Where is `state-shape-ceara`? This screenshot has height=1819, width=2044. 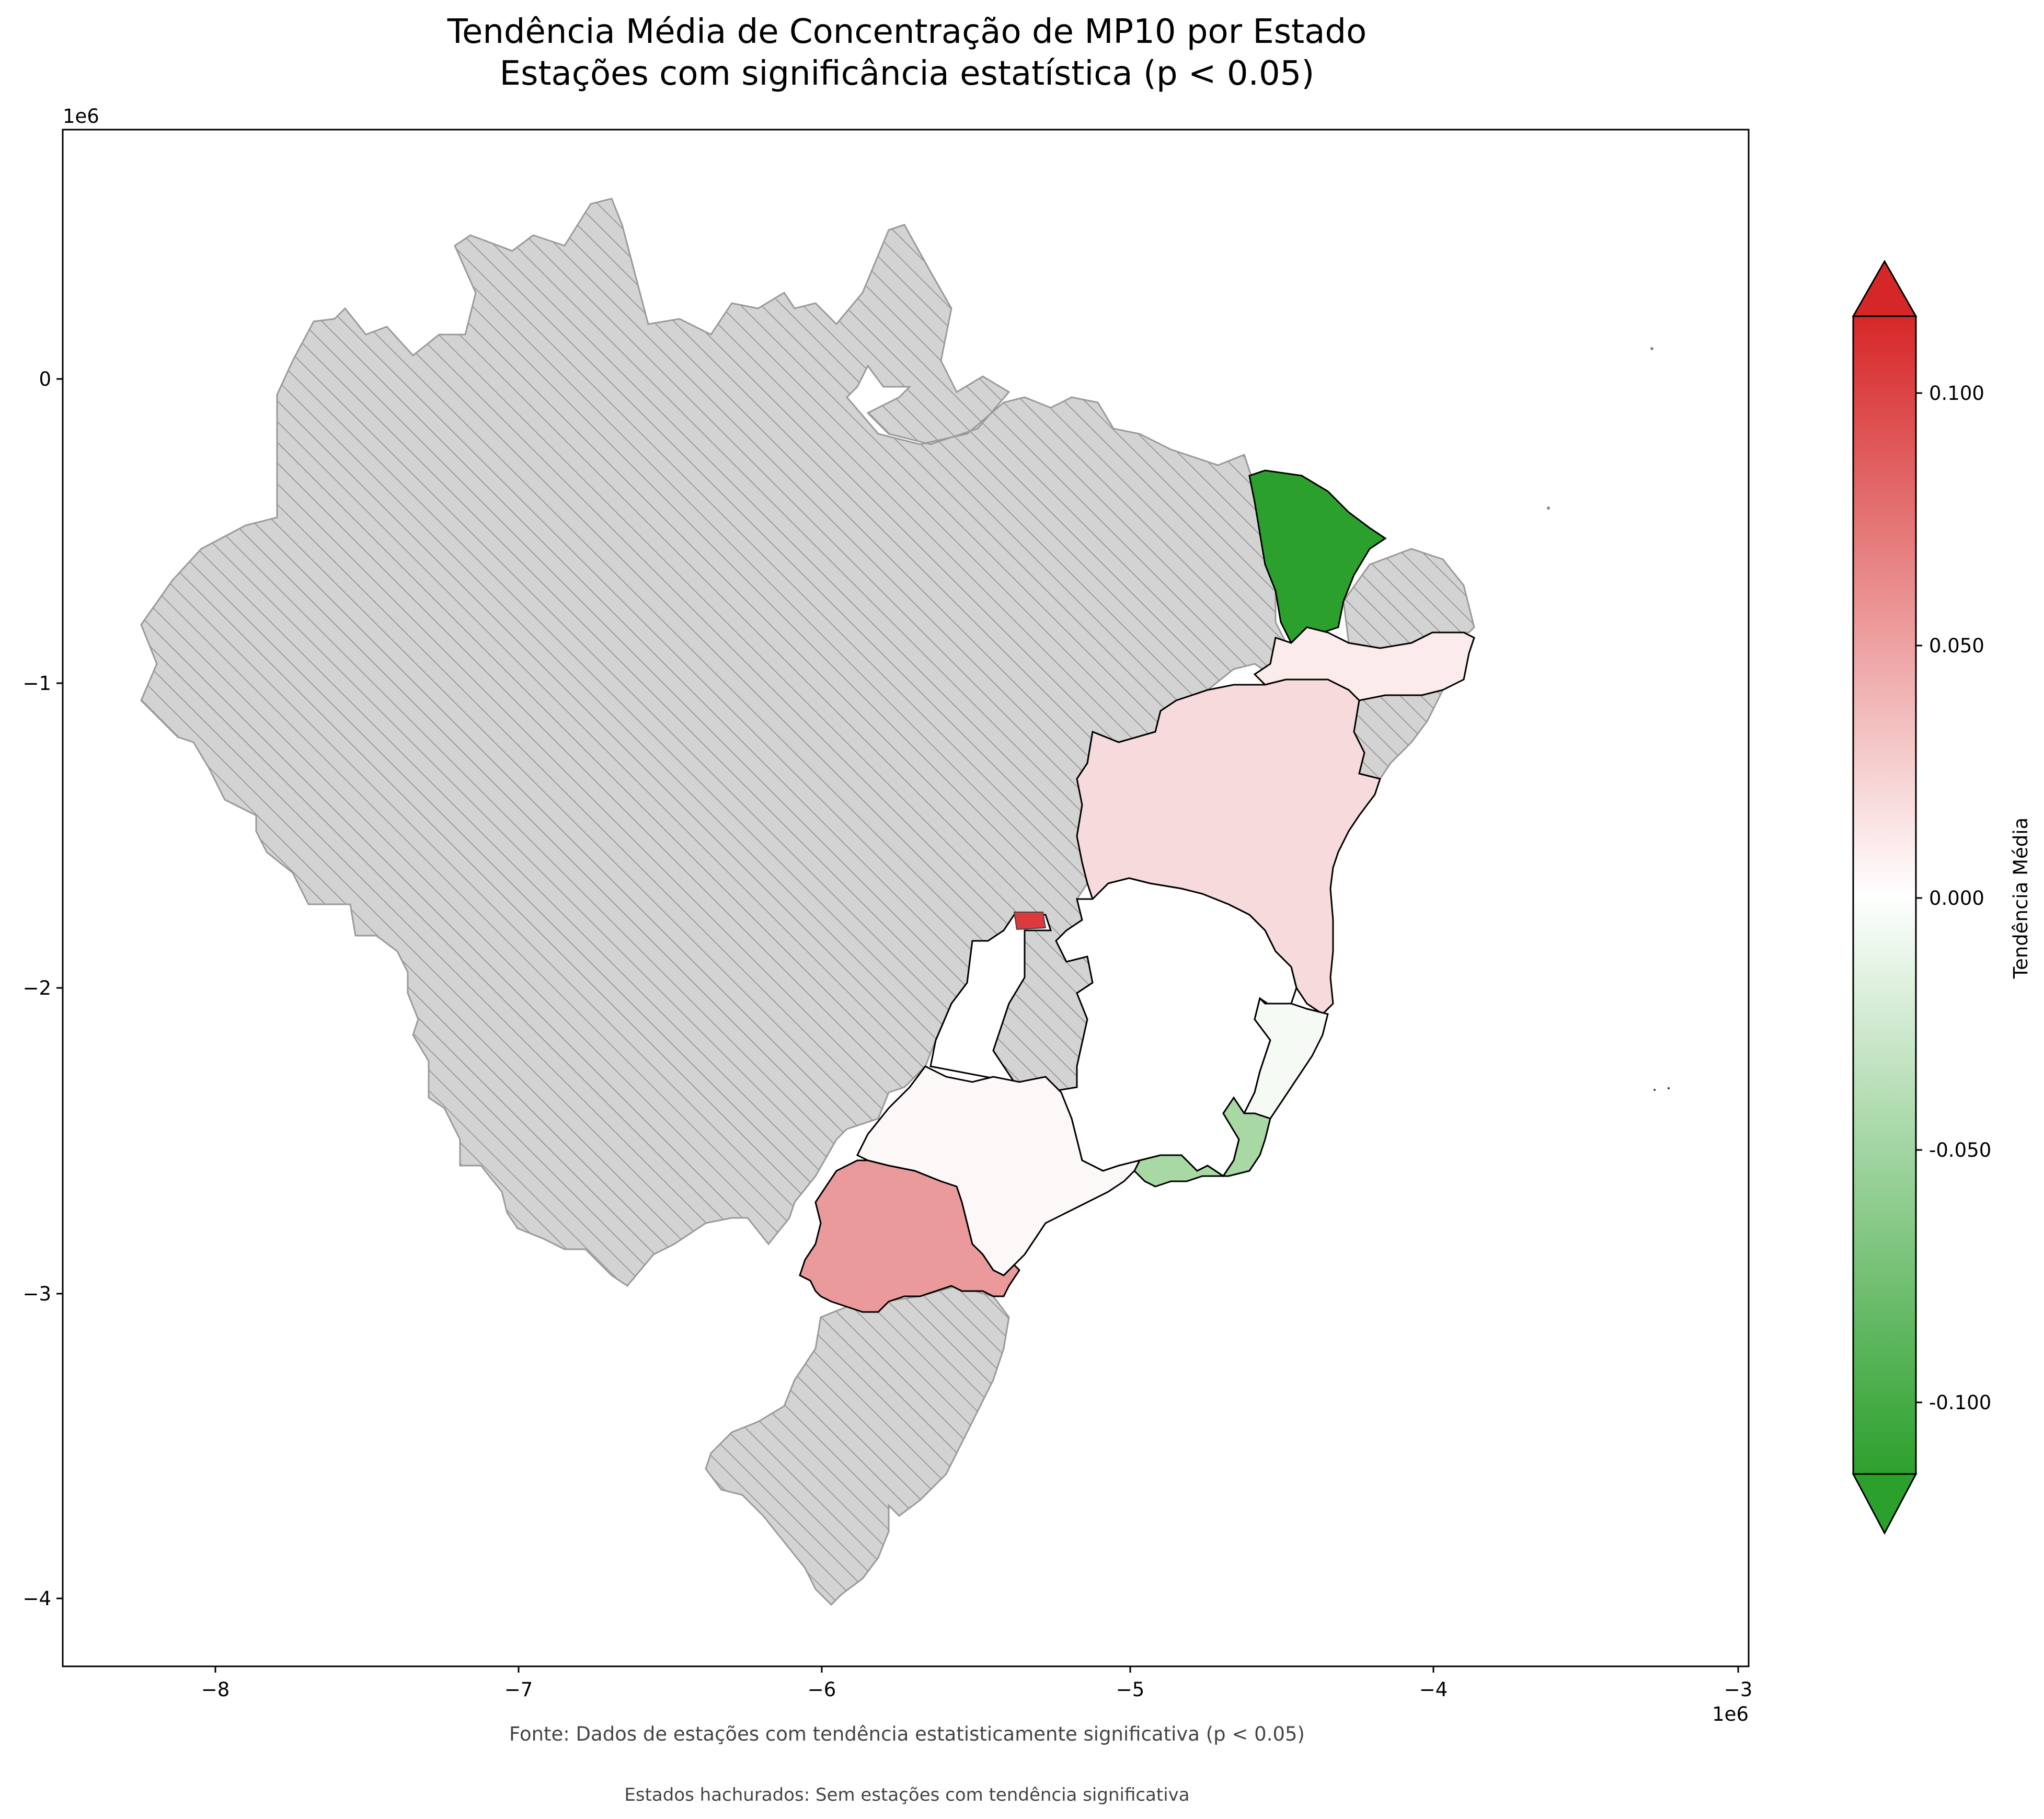 state-shape-ceara is located at coordinates (1318, 556).